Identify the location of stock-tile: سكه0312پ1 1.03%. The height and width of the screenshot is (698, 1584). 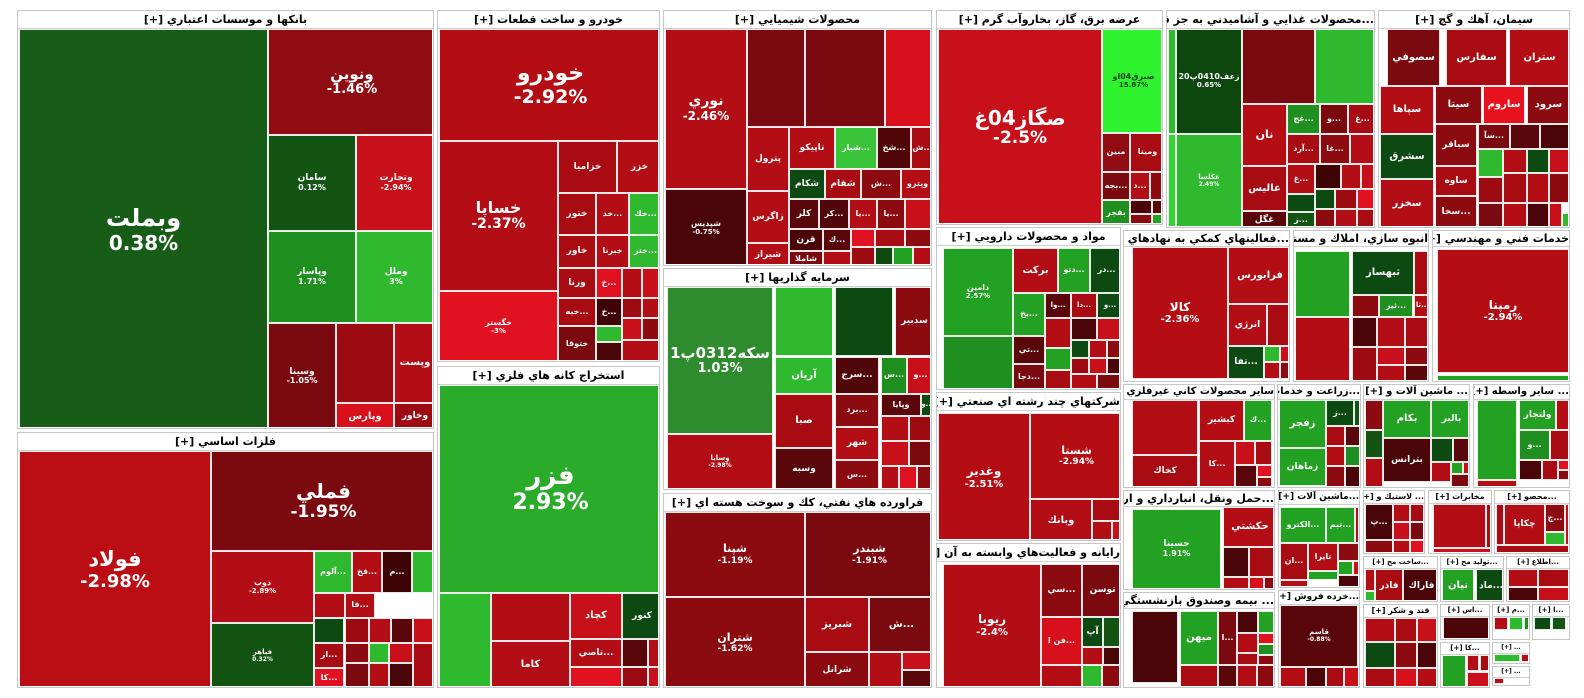
(720, 360).